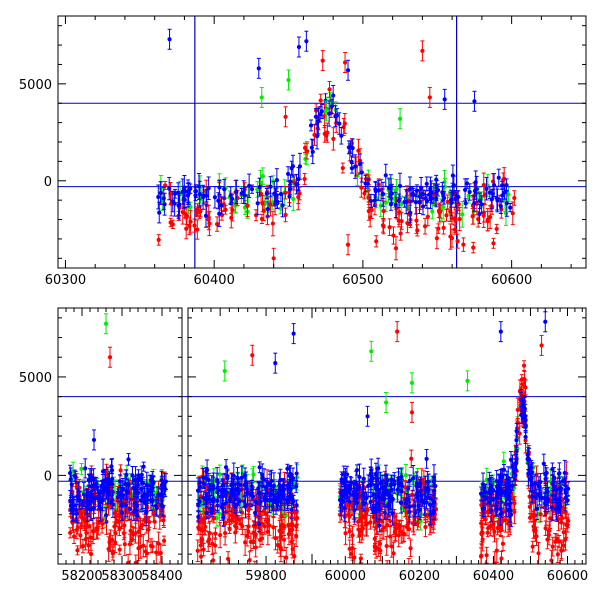 The image size is (600, 600). Describe the element at coordinates (462, 214) in the screenshot. I see `top-point-green` at that location.